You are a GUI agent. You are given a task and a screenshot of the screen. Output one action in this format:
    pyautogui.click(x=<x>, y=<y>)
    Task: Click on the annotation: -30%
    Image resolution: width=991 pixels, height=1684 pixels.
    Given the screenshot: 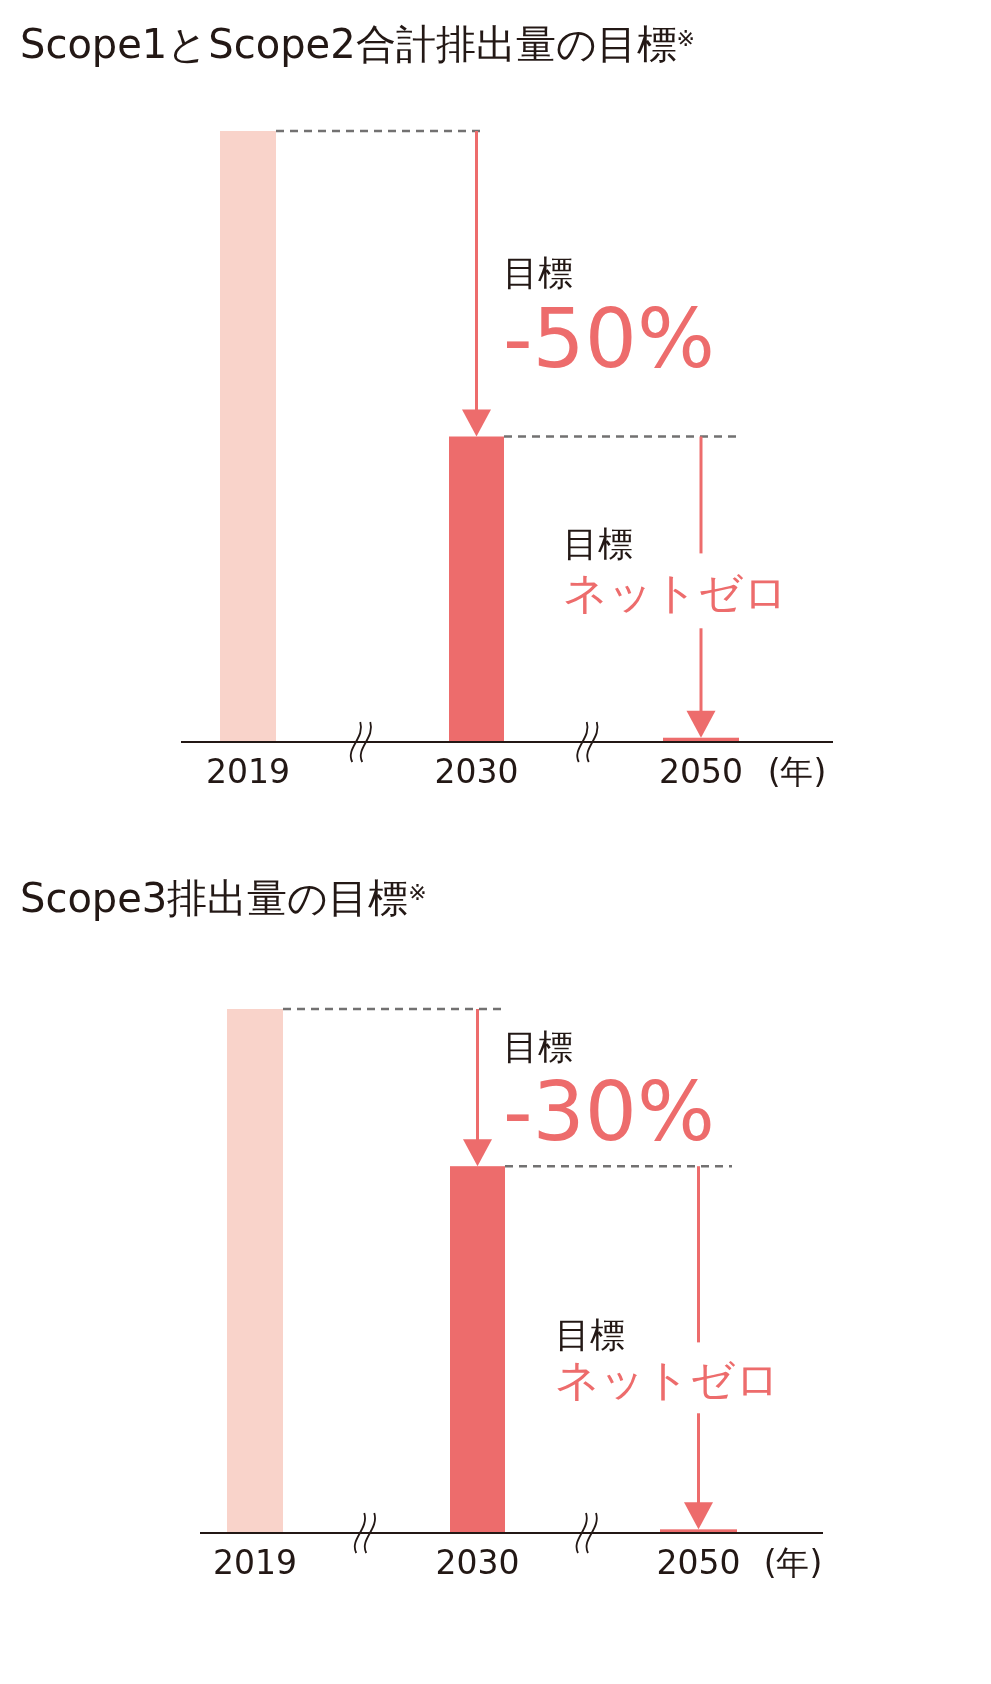 What is the action you would take?
    pyautogui.click(x=609, y=1111)
    